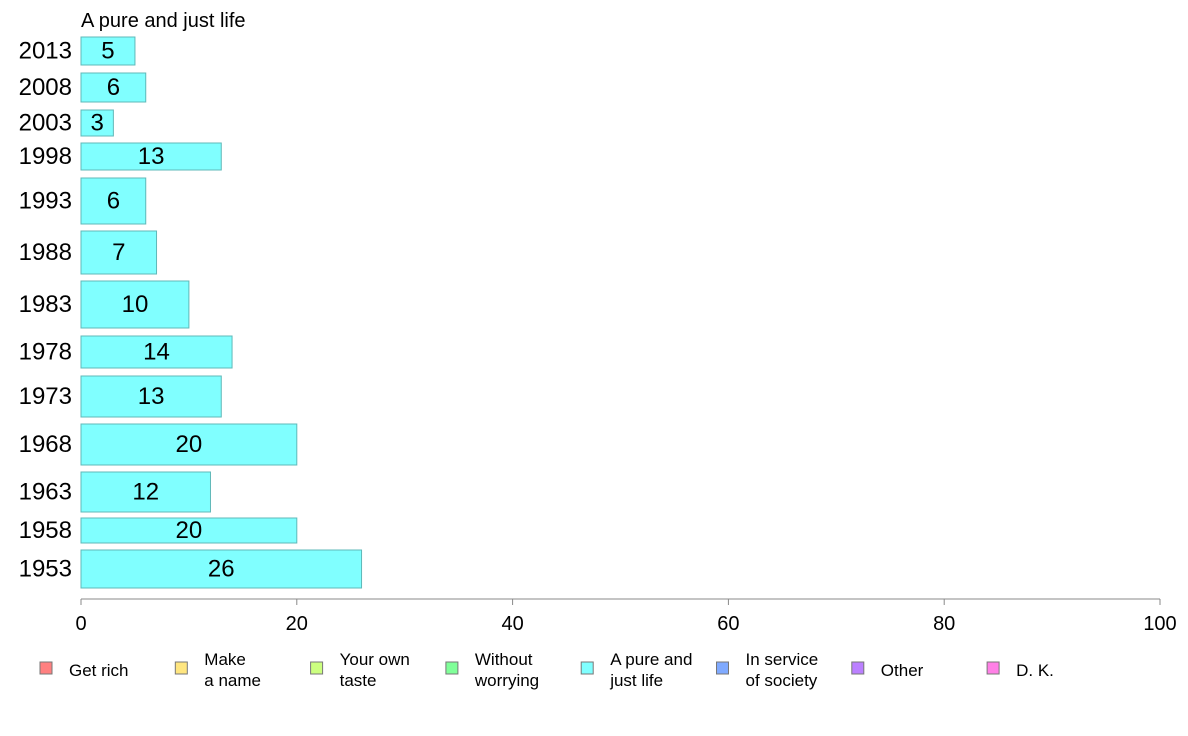 The width and height of the screenshot is (1188, 736). Describe the element at coordinates (728, 624) in the screenshot. I see `x-tick-label: 60` at that location.